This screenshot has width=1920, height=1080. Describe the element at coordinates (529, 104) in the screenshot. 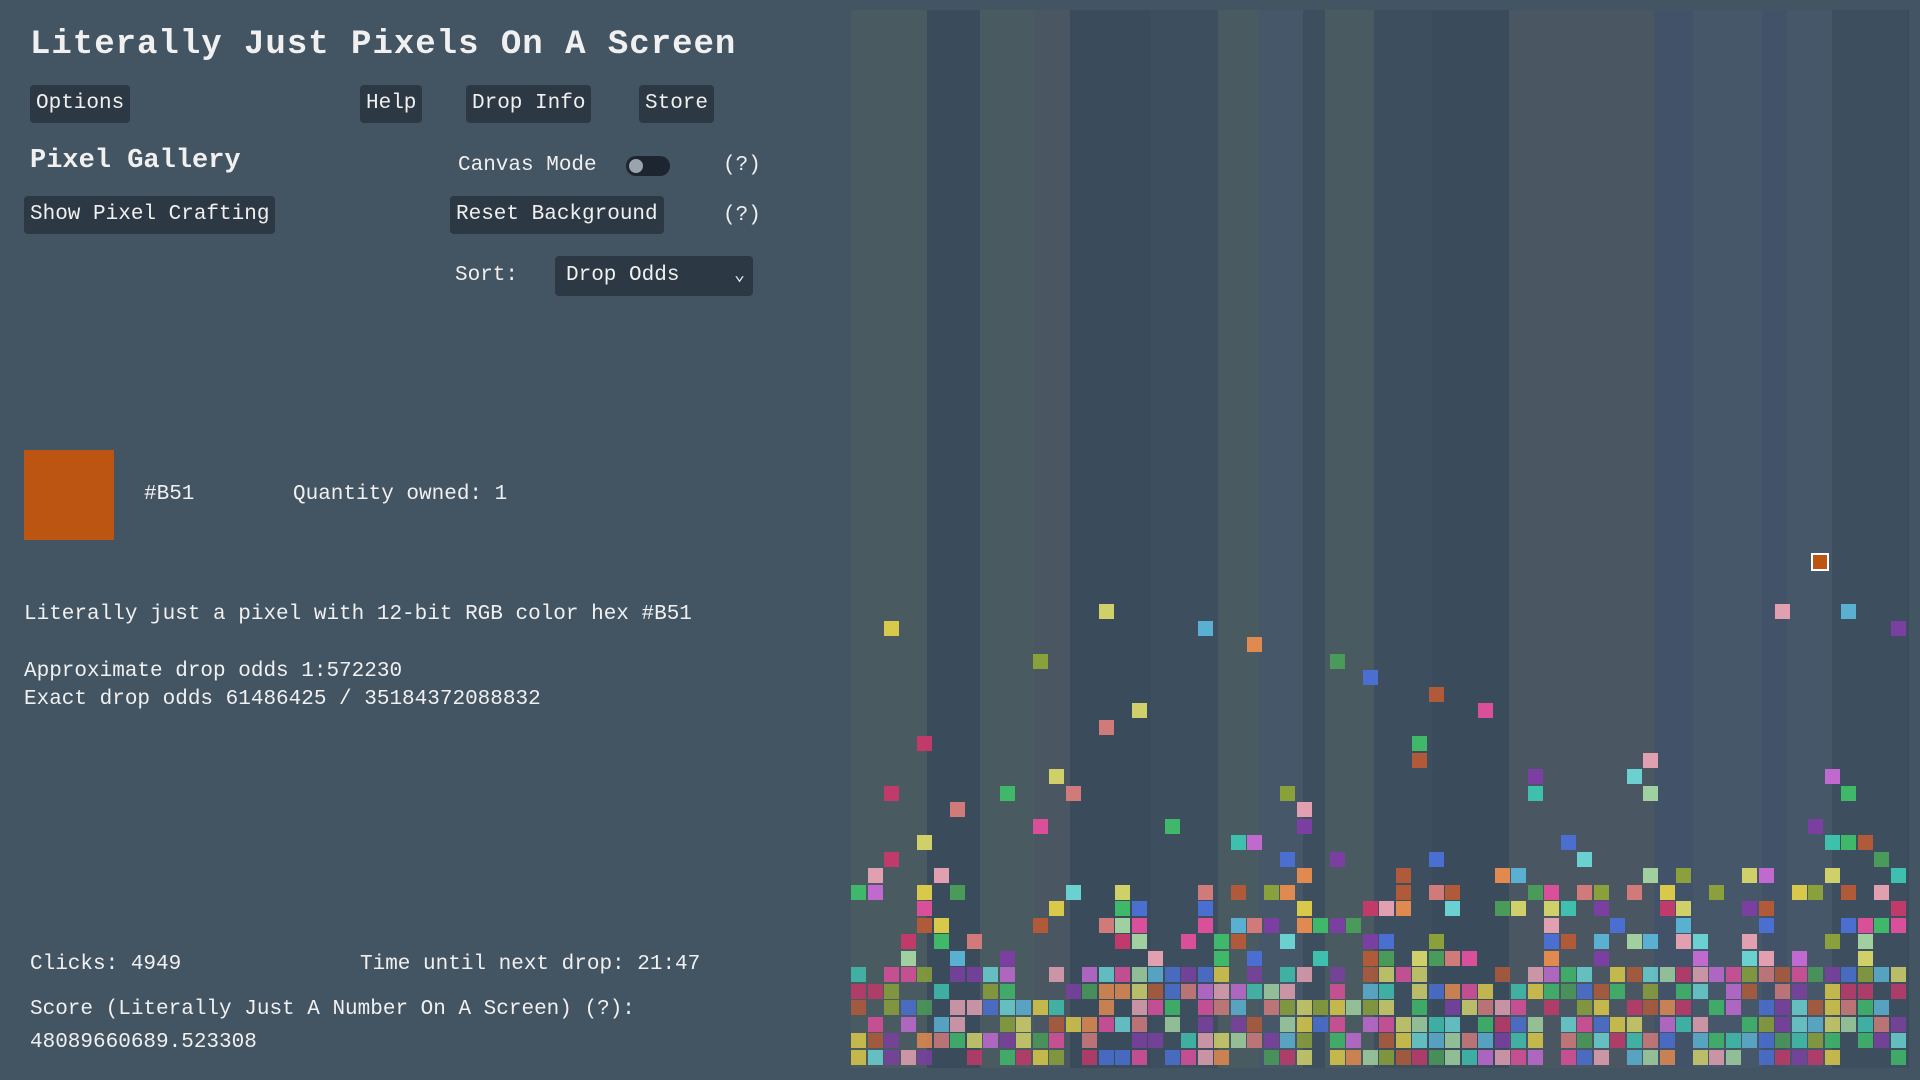

I see `drop-info-button: Drop Info` at that location.